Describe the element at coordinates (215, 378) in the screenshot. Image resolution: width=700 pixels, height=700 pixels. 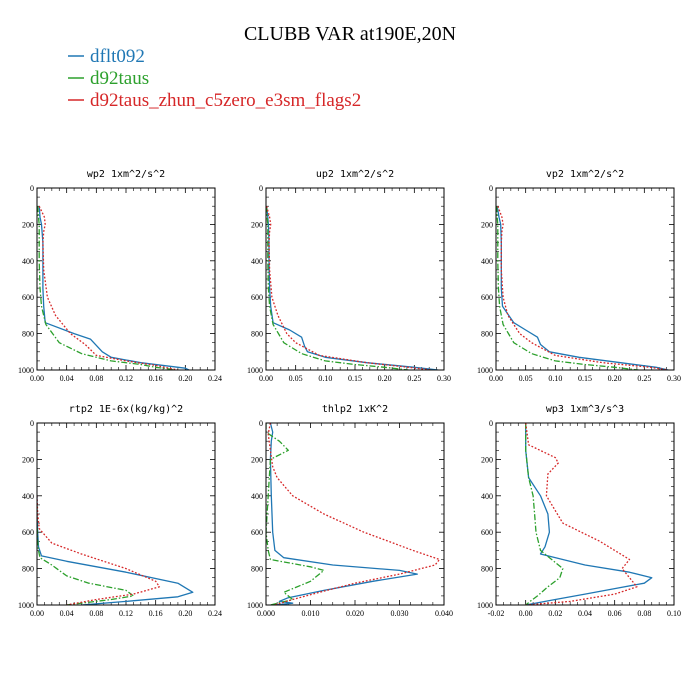
I see `panel-0-xtick-label: 0.24` at that location.